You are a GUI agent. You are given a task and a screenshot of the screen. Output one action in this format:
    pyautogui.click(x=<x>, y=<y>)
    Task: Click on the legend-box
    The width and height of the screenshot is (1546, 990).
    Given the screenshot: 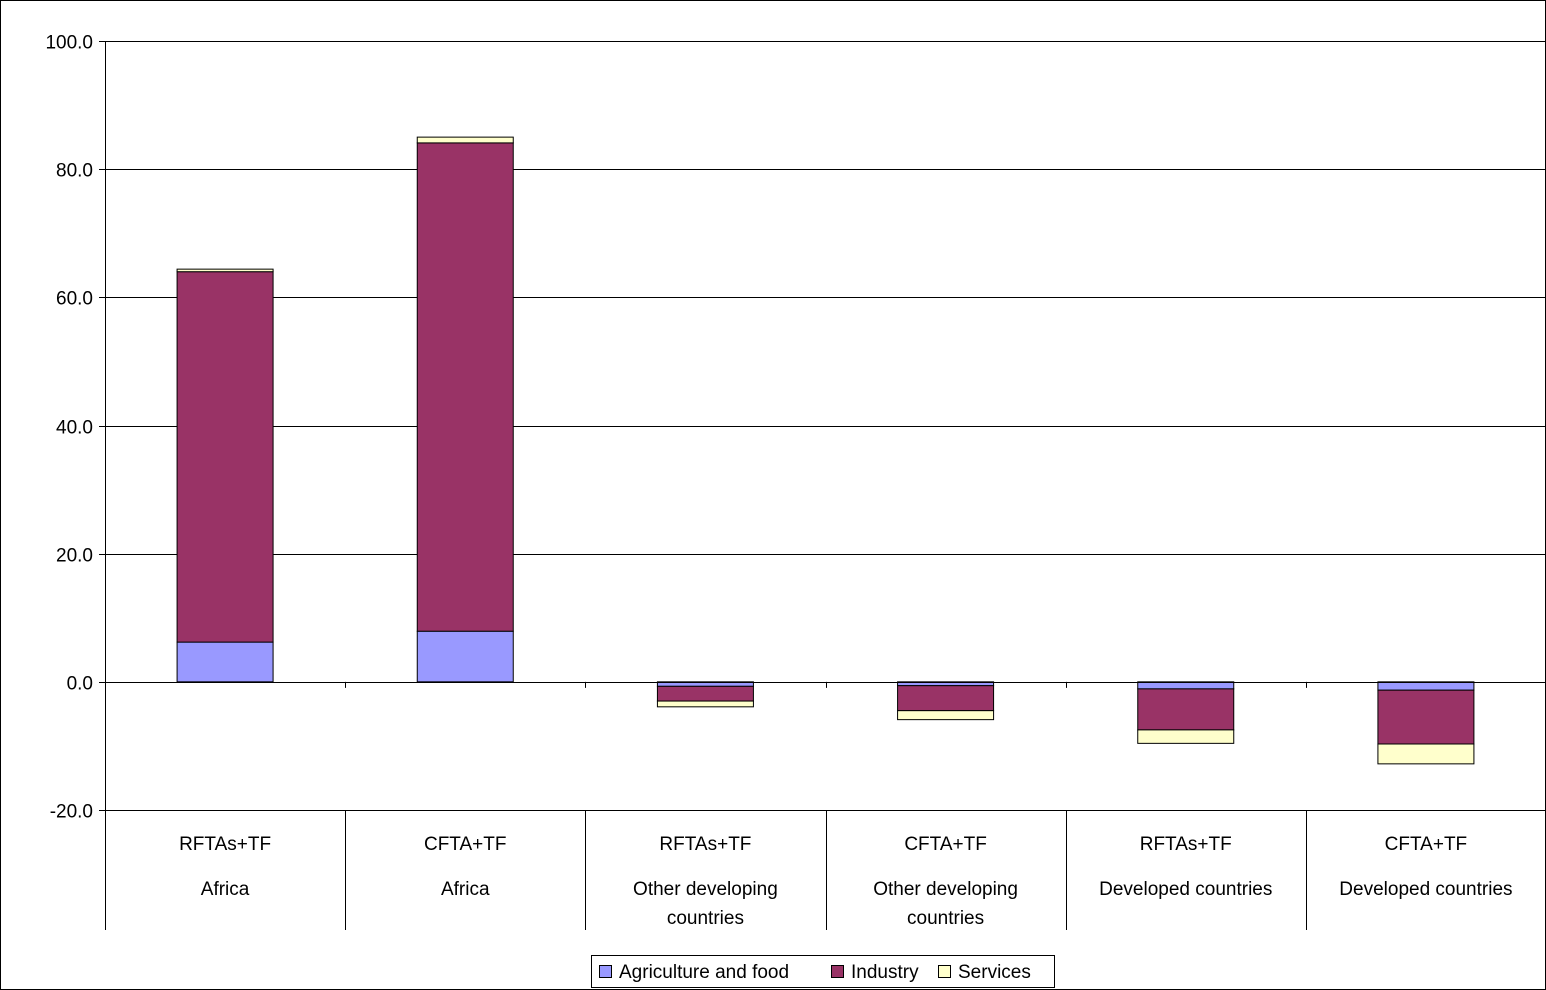 What is the action you would take?
    pyautogui.click(x=823, y=971)
    